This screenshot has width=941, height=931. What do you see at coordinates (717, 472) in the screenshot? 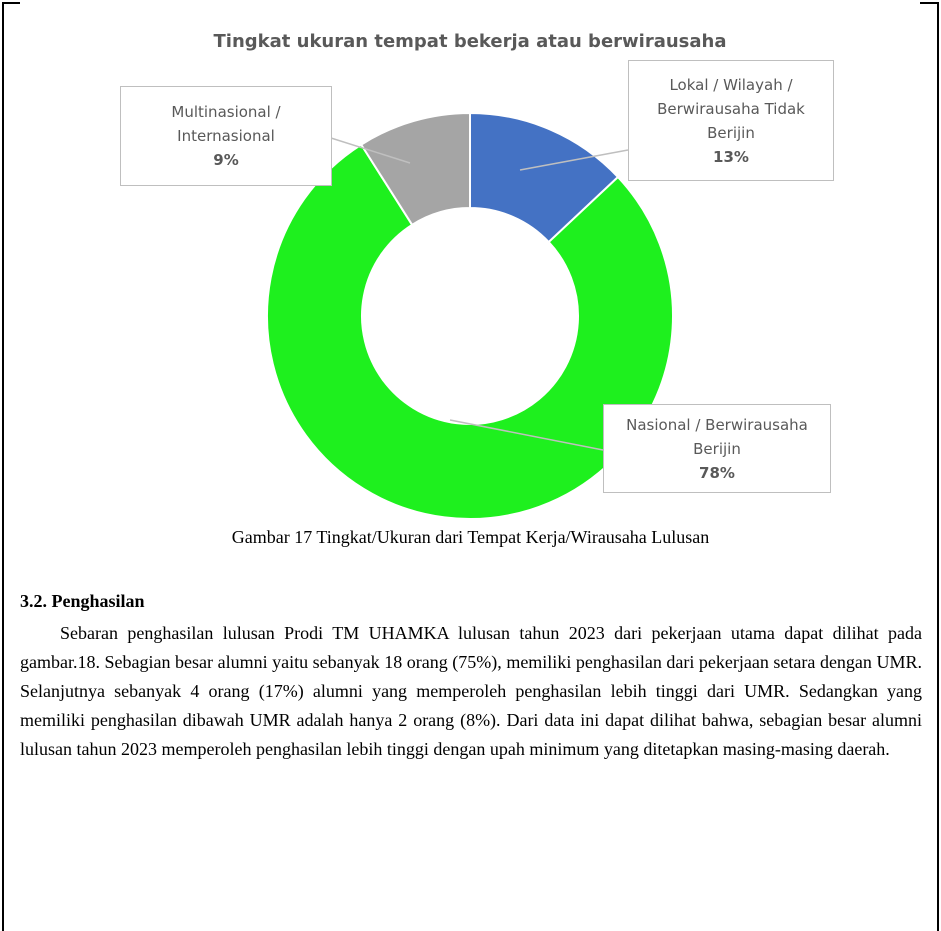
I see `value-label: 78%` at bounding box center [717, 472].